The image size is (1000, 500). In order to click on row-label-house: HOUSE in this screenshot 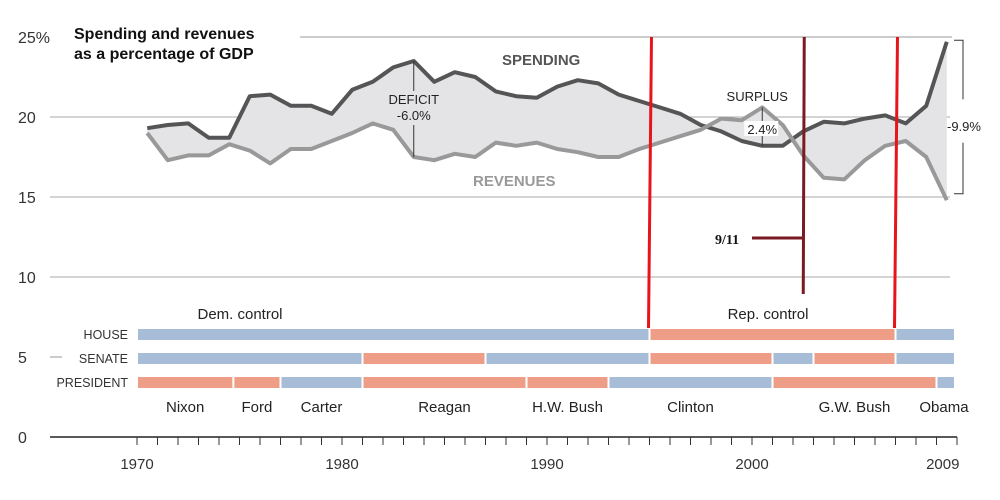, I will do `click(106, 335)`.